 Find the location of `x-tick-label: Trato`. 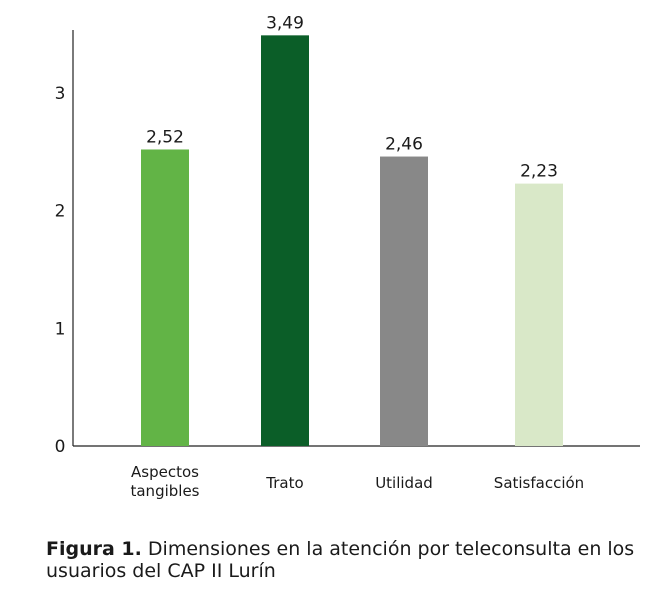

x-tick-label: Trato is located at coordinates (284, 483).